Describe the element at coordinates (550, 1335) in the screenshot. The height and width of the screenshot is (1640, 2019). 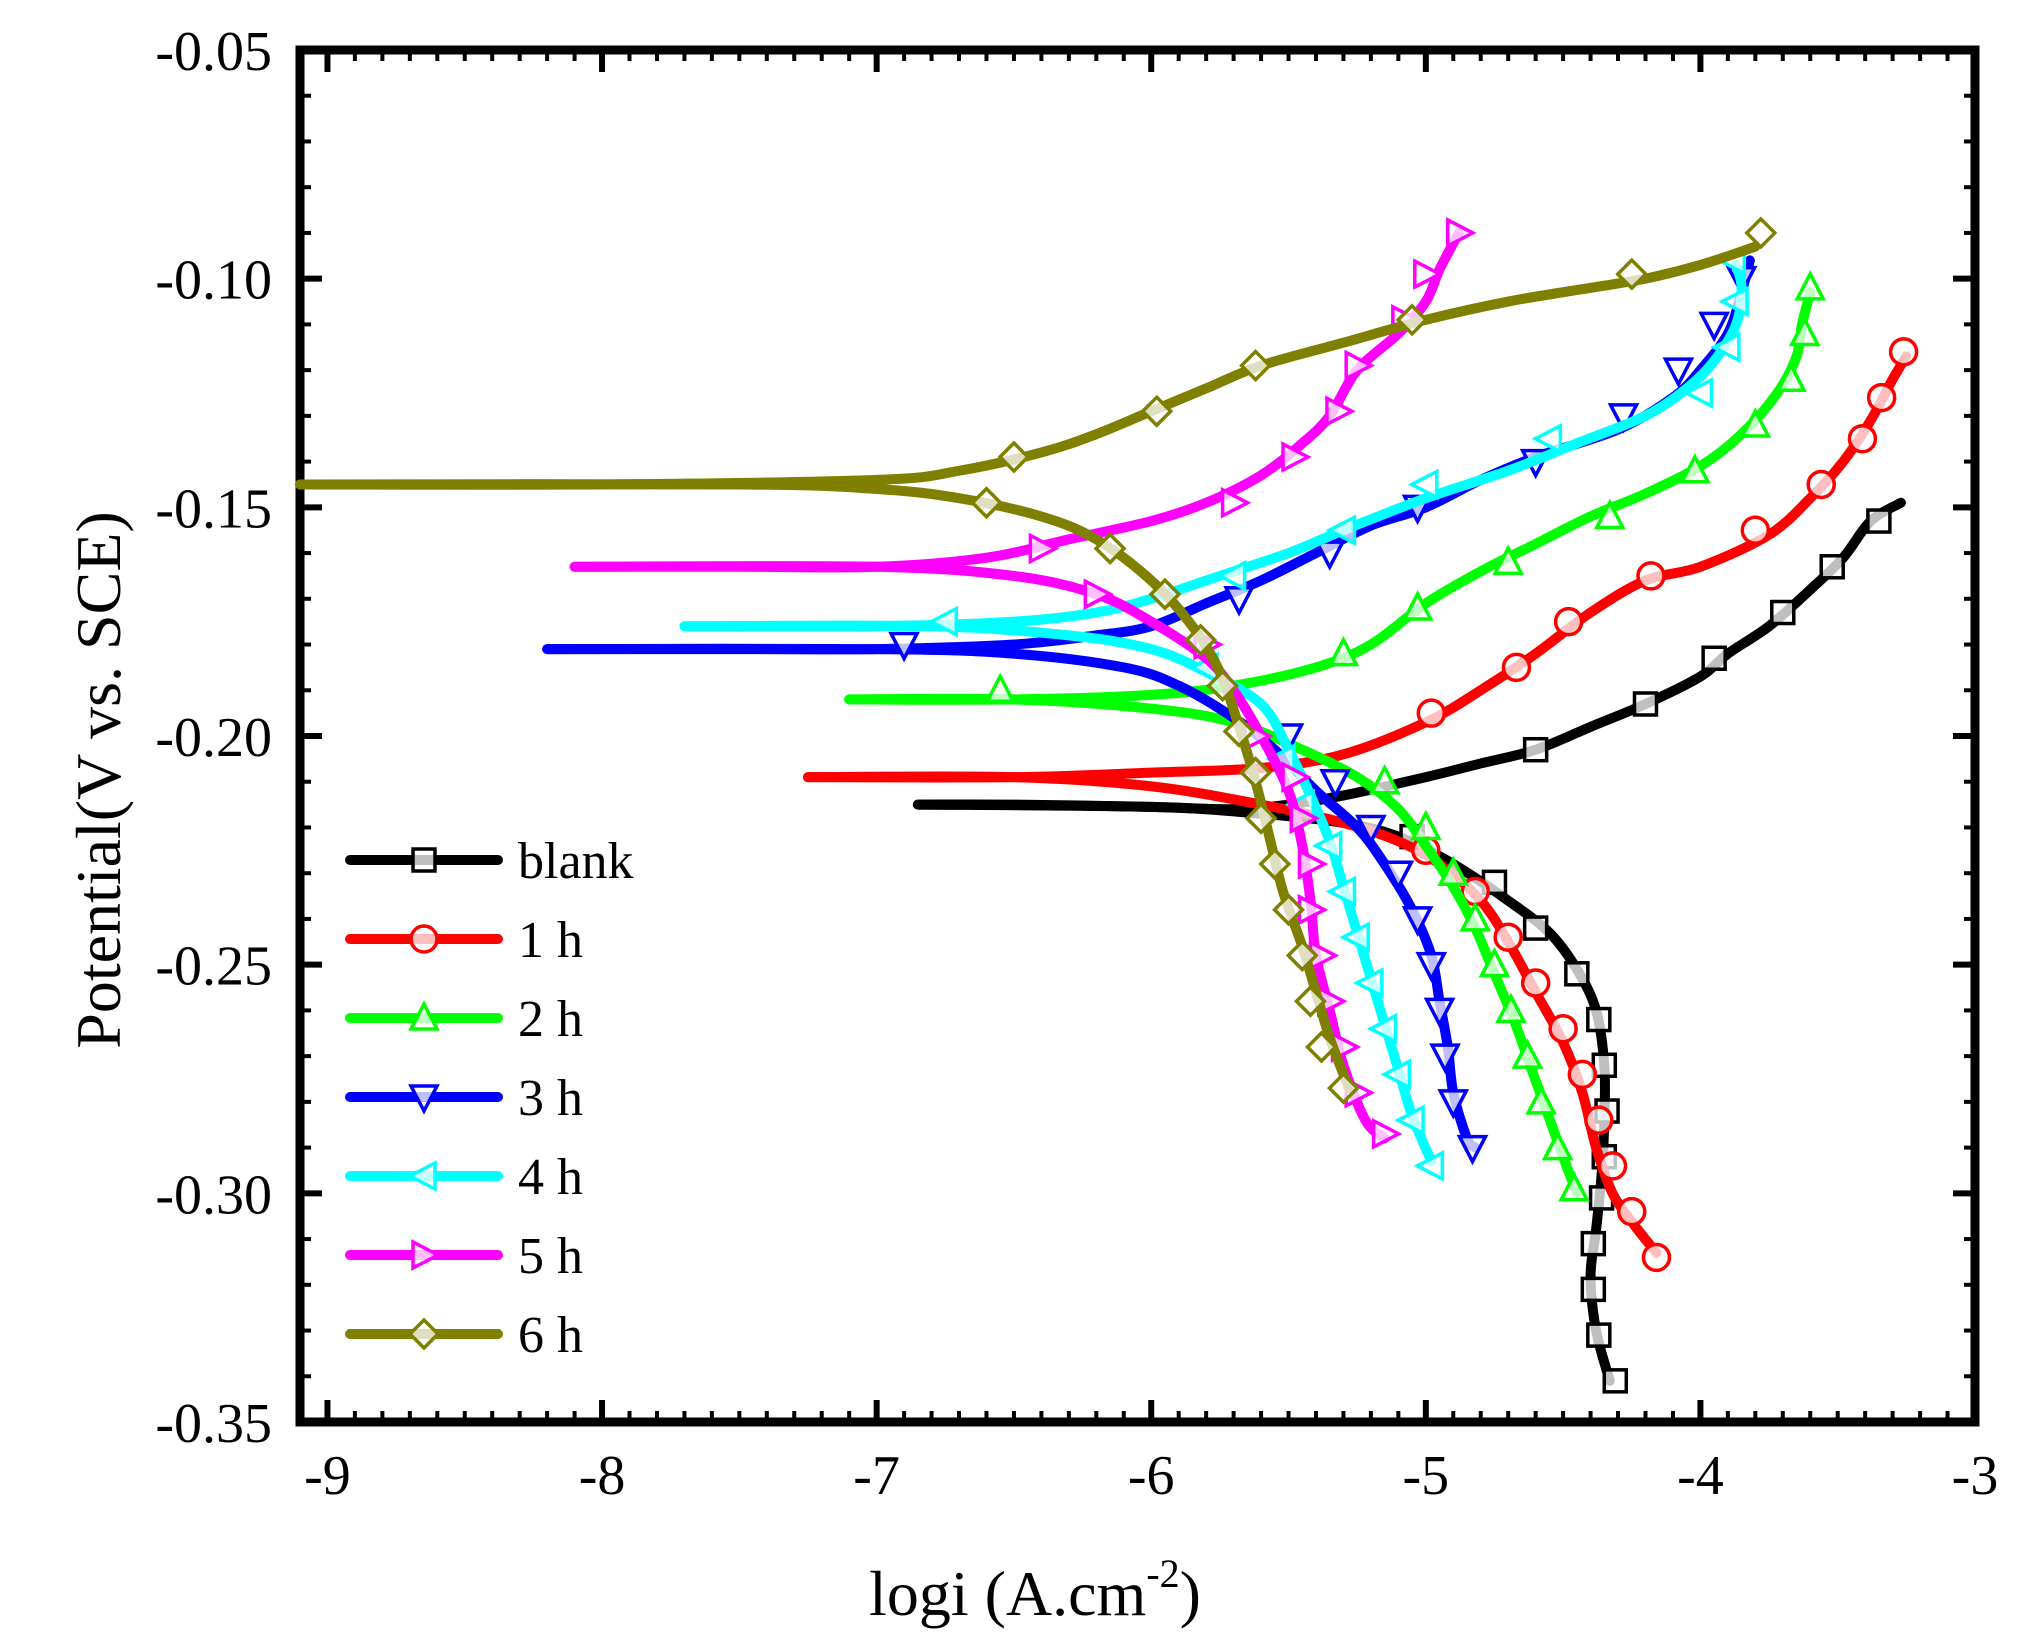
I see `legend-label: 6 h` at that location.